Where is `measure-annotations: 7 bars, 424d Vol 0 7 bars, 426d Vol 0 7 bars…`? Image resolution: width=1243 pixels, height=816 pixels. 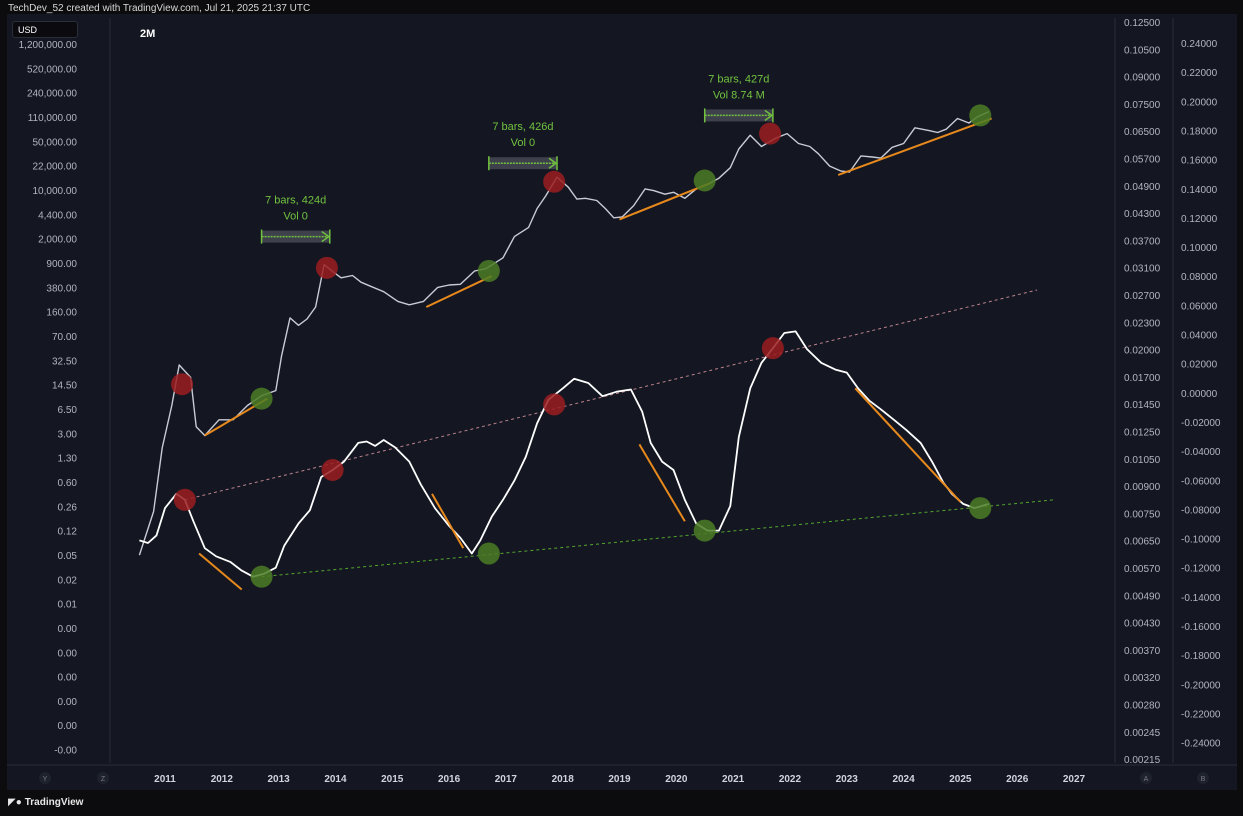 measure-annotations: 7 bars, 424d Vol 0 7 bars, 426d Vol 0 7 bars… is located at coordinates (517, 158).